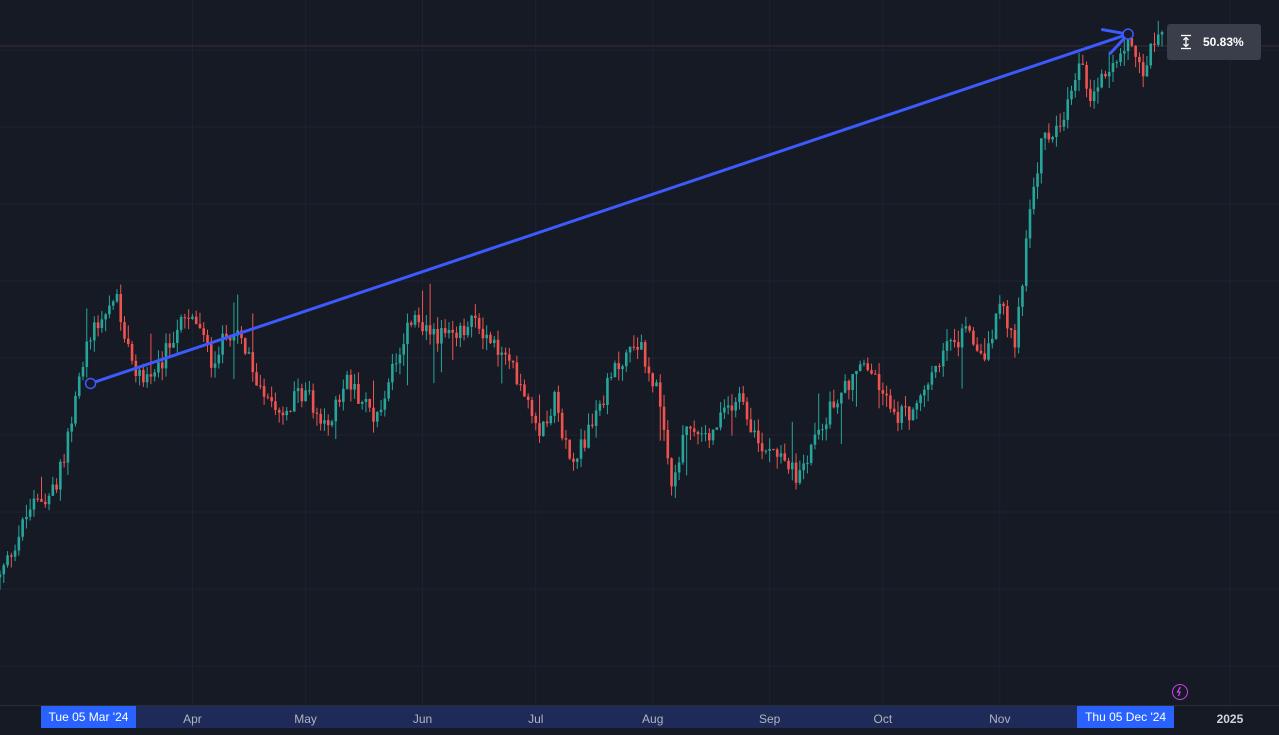  I want to click on time-axis-label: Oct, so click(883, 719).